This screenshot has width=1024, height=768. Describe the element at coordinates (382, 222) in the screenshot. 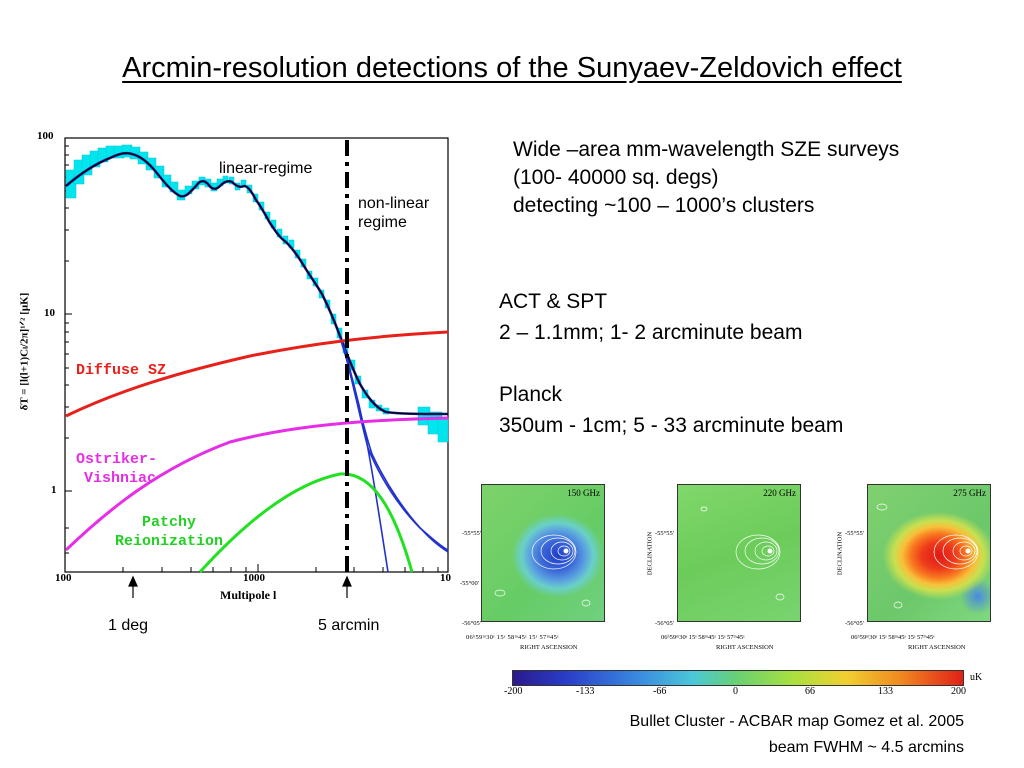

I see `nonlinear-line-2: regime` at that location.